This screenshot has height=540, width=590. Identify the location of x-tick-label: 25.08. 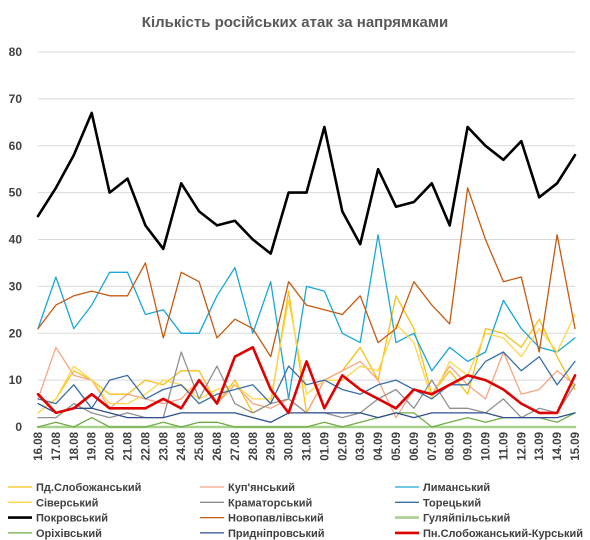
(200, 445).